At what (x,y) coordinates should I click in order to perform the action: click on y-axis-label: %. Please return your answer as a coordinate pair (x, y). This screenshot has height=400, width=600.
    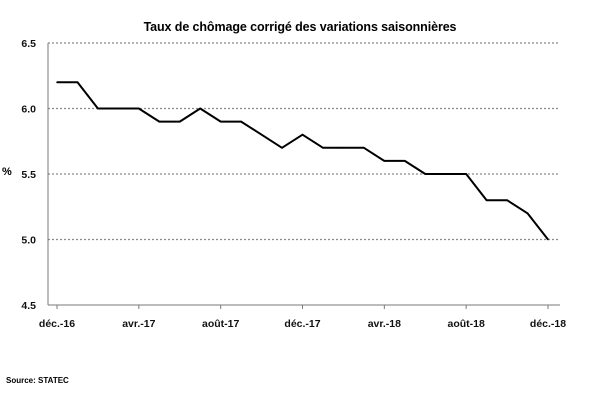
    Looking at the image, I should click on (7, 172).